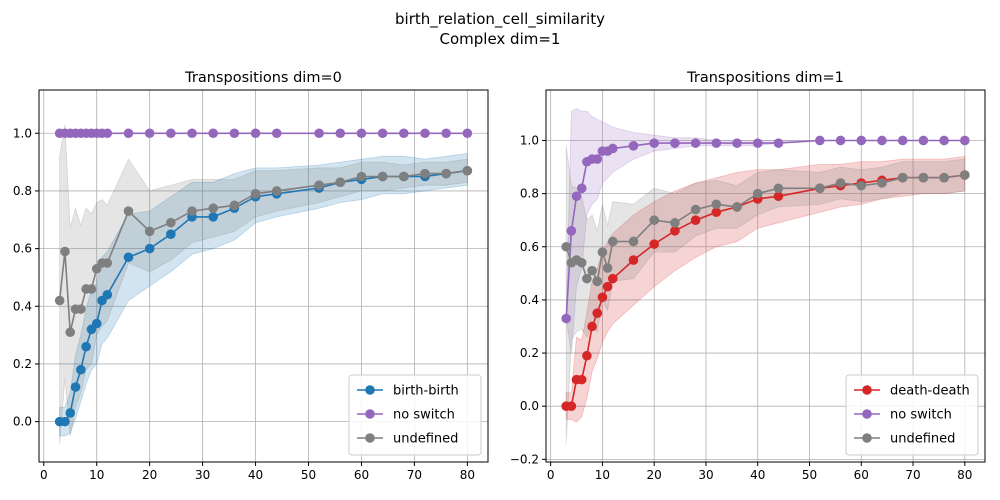  Describe the element at coordinates (308, 475) in the screenshot. I see `x-tick-label: 50` at that location.